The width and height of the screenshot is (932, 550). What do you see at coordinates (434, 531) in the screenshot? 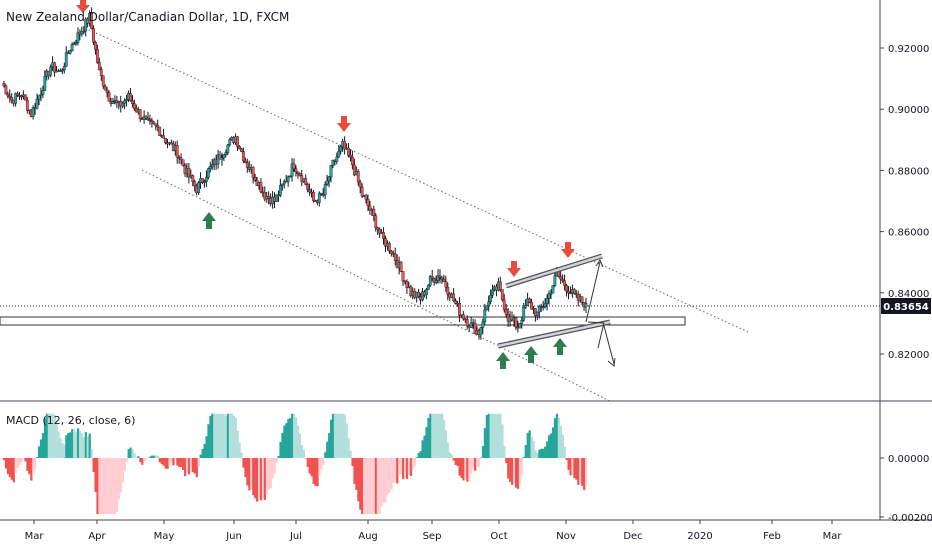
I see `time-axis: Mar Apr May Jun Jul Aug Sep Oct Nov Dec 2020 Feb Mar` at bounding box center [434, 531].